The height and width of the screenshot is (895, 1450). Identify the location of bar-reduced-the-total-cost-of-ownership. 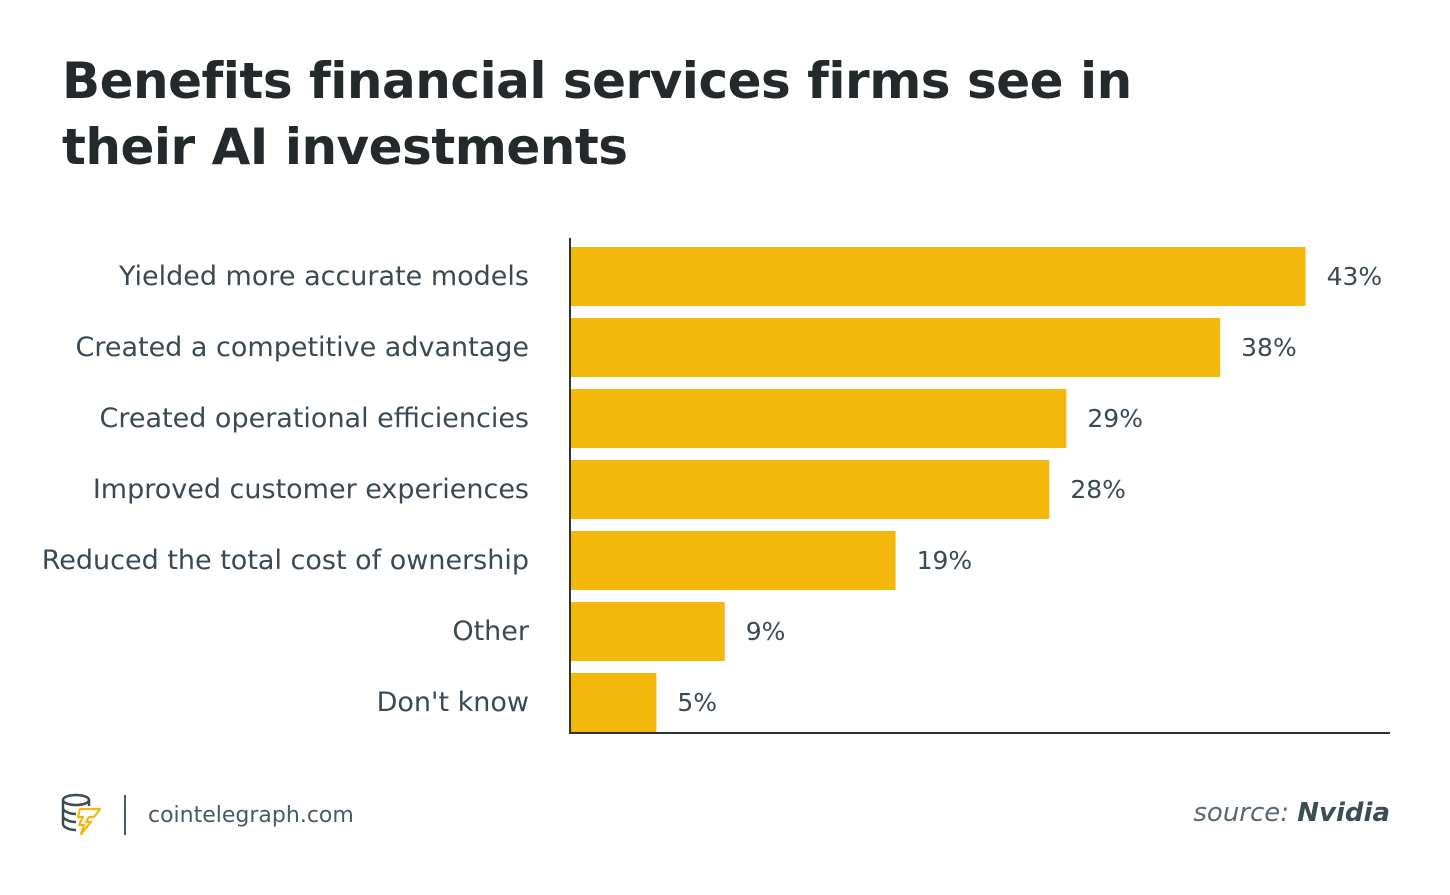
(733, 560).